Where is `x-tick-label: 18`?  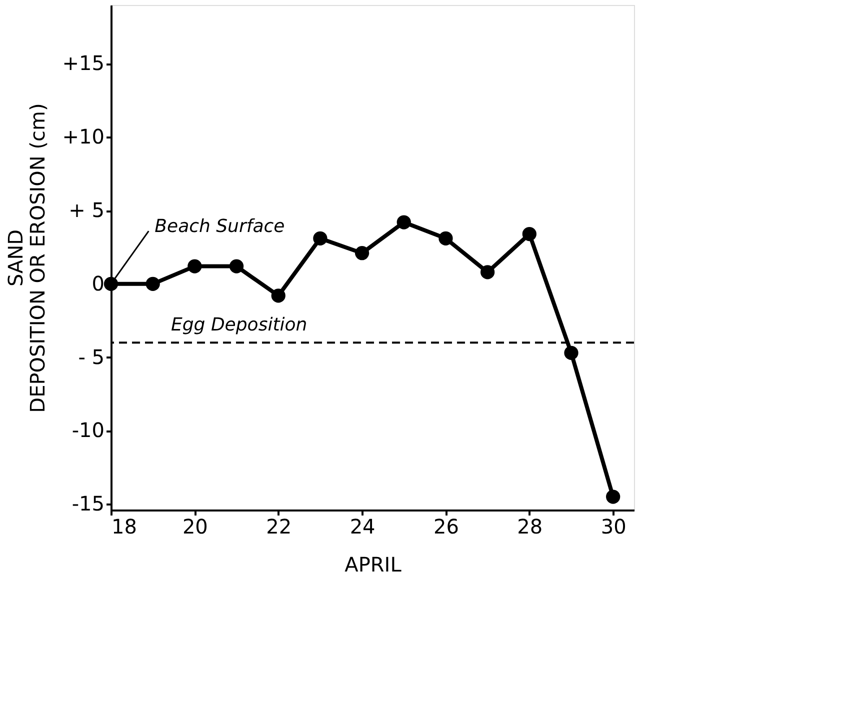 x-tick-label: 18 is located at coordinates (124, 526).